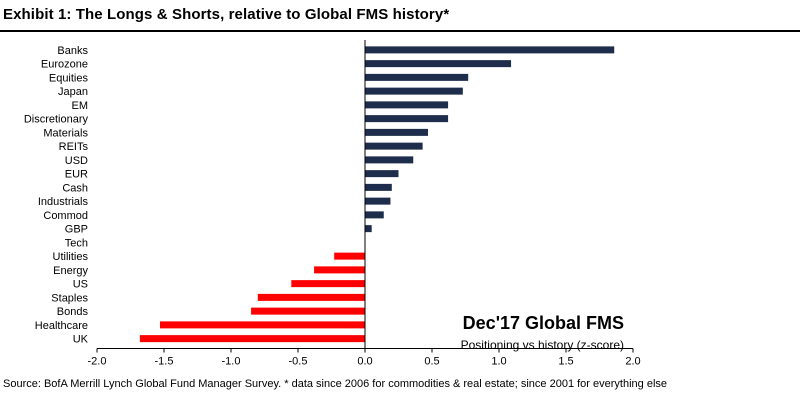 Image resolution: width=800 pixels, height=408 pixels. Describe the element at coordinates (76, 243) in the screenshot. I see `category-label: Tech` at that location.